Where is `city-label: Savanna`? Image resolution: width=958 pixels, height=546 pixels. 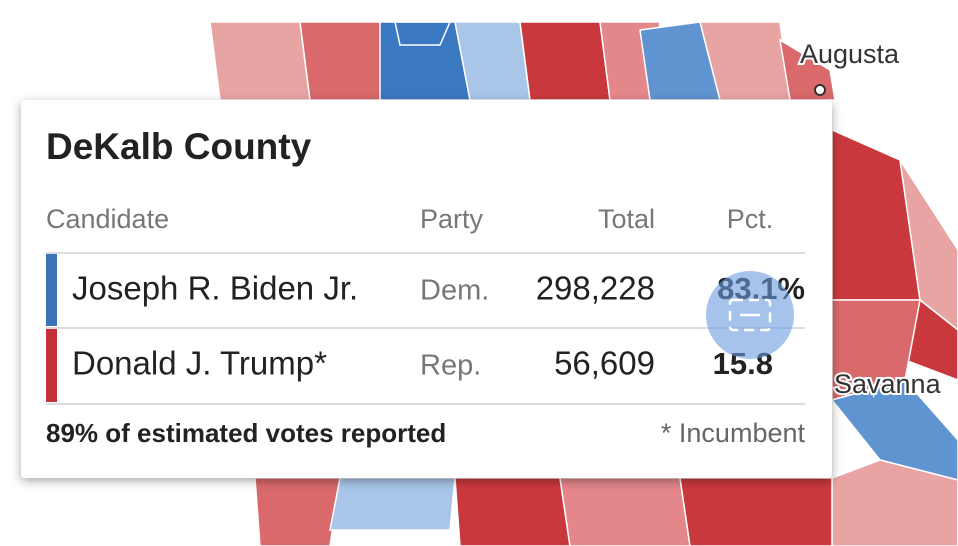
city-label: Savanna is located at coordinates (888, 384).